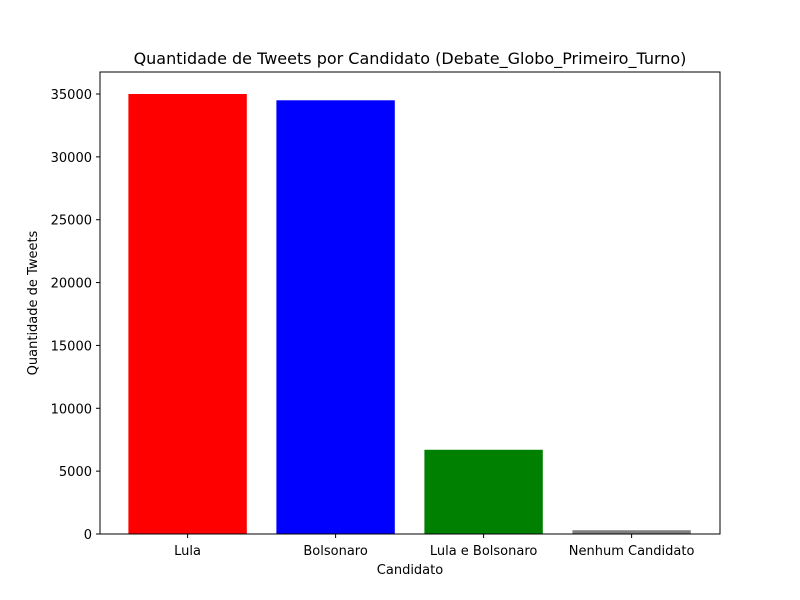 The height and width of the screenshot is (600, 800). Describe the element at coordinates (71, 221) in the screenshot. I see `y-tick-label: 25000` at that location.